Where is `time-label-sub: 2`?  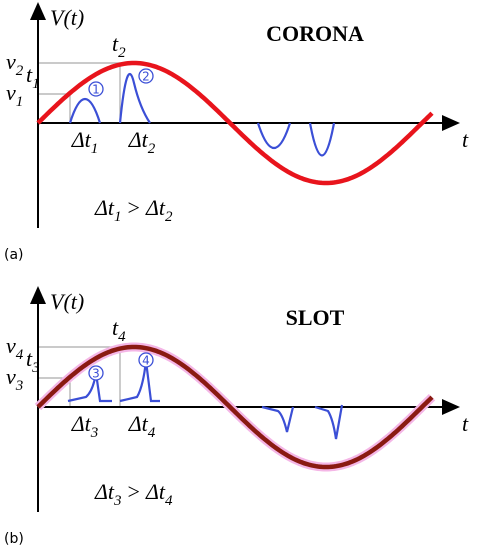 time-label-sub: 2 is located at coordinates (122, 53).